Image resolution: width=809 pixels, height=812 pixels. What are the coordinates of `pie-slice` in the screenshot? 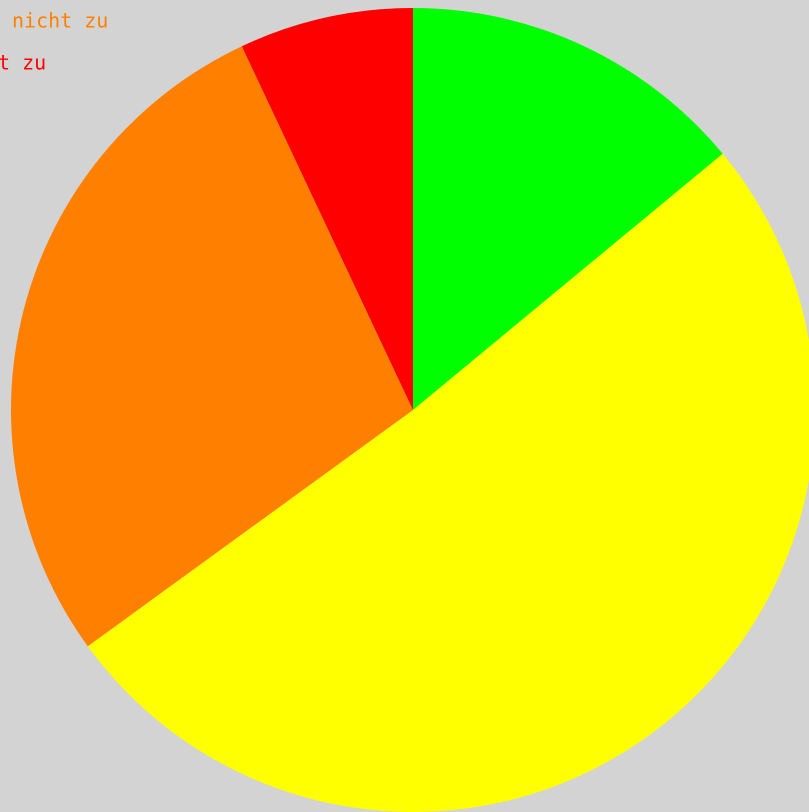 It's located at (327, 209).